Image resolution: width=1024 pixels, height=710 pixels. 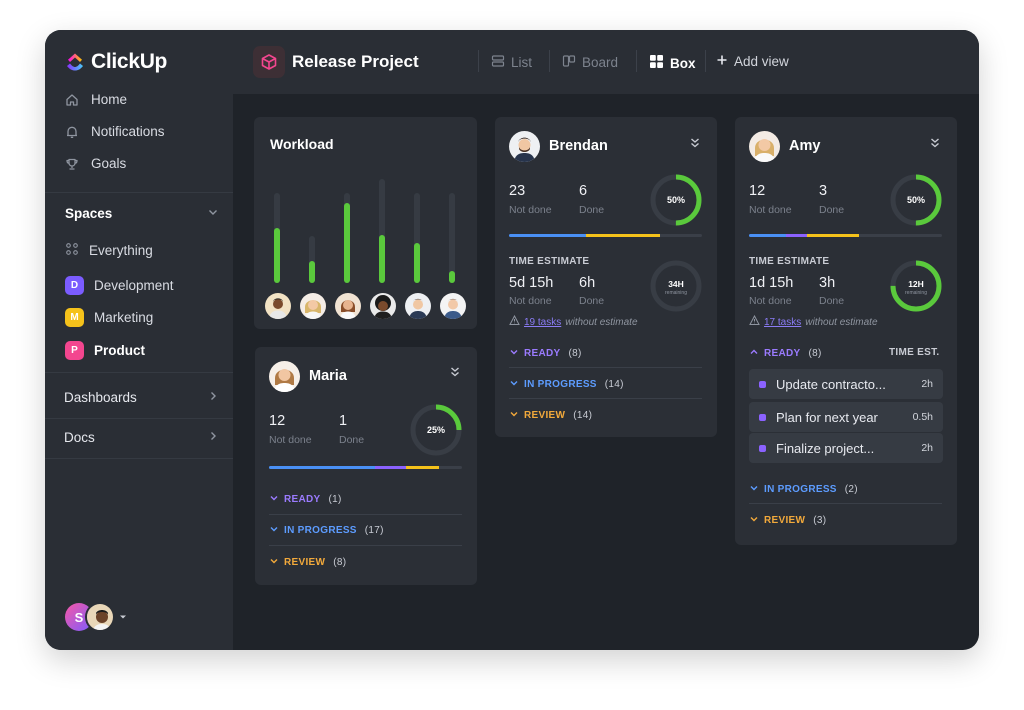 I want to click on view-tab-board: Board, so click(x=590, y=62).